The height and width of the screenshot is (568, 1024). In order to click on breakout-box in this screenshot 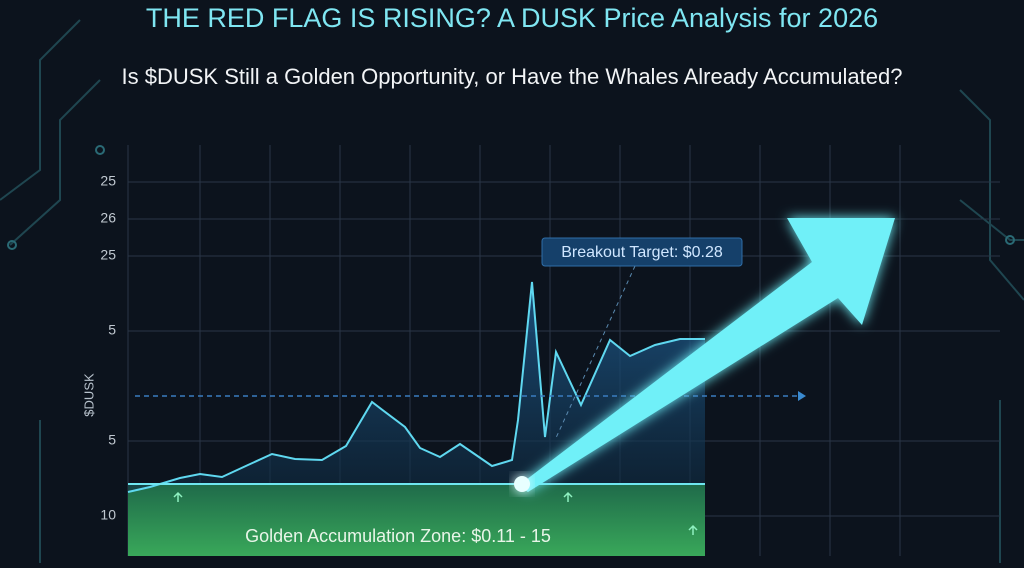, I will do `click(642, 252)`.